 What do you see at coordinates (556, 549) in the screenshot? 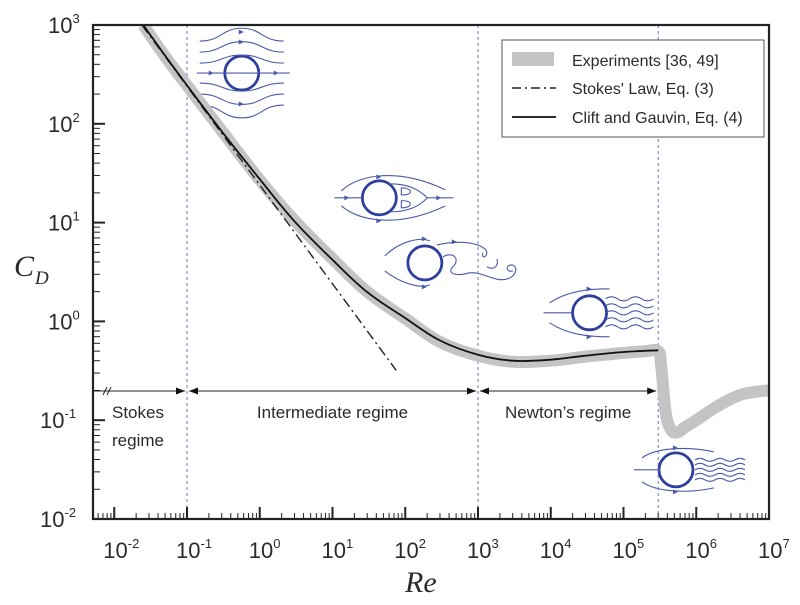
I see `x-tick-label: 10⁴` at bounding box center [556, 549].